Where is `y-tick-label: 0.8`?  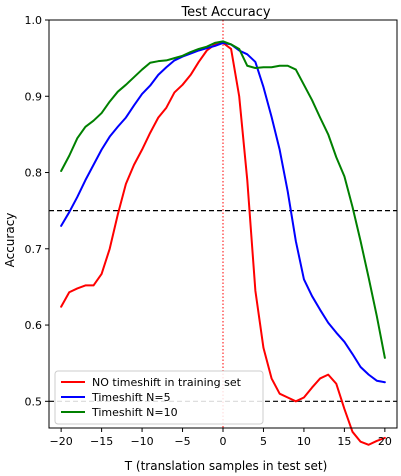 y-tick-label: 0.8 is located at coordinates (34, 173).